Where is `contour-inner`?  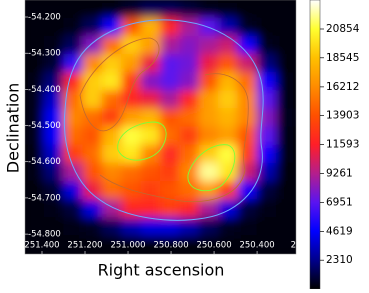
contour-inner is located at coordinates (211, 168).